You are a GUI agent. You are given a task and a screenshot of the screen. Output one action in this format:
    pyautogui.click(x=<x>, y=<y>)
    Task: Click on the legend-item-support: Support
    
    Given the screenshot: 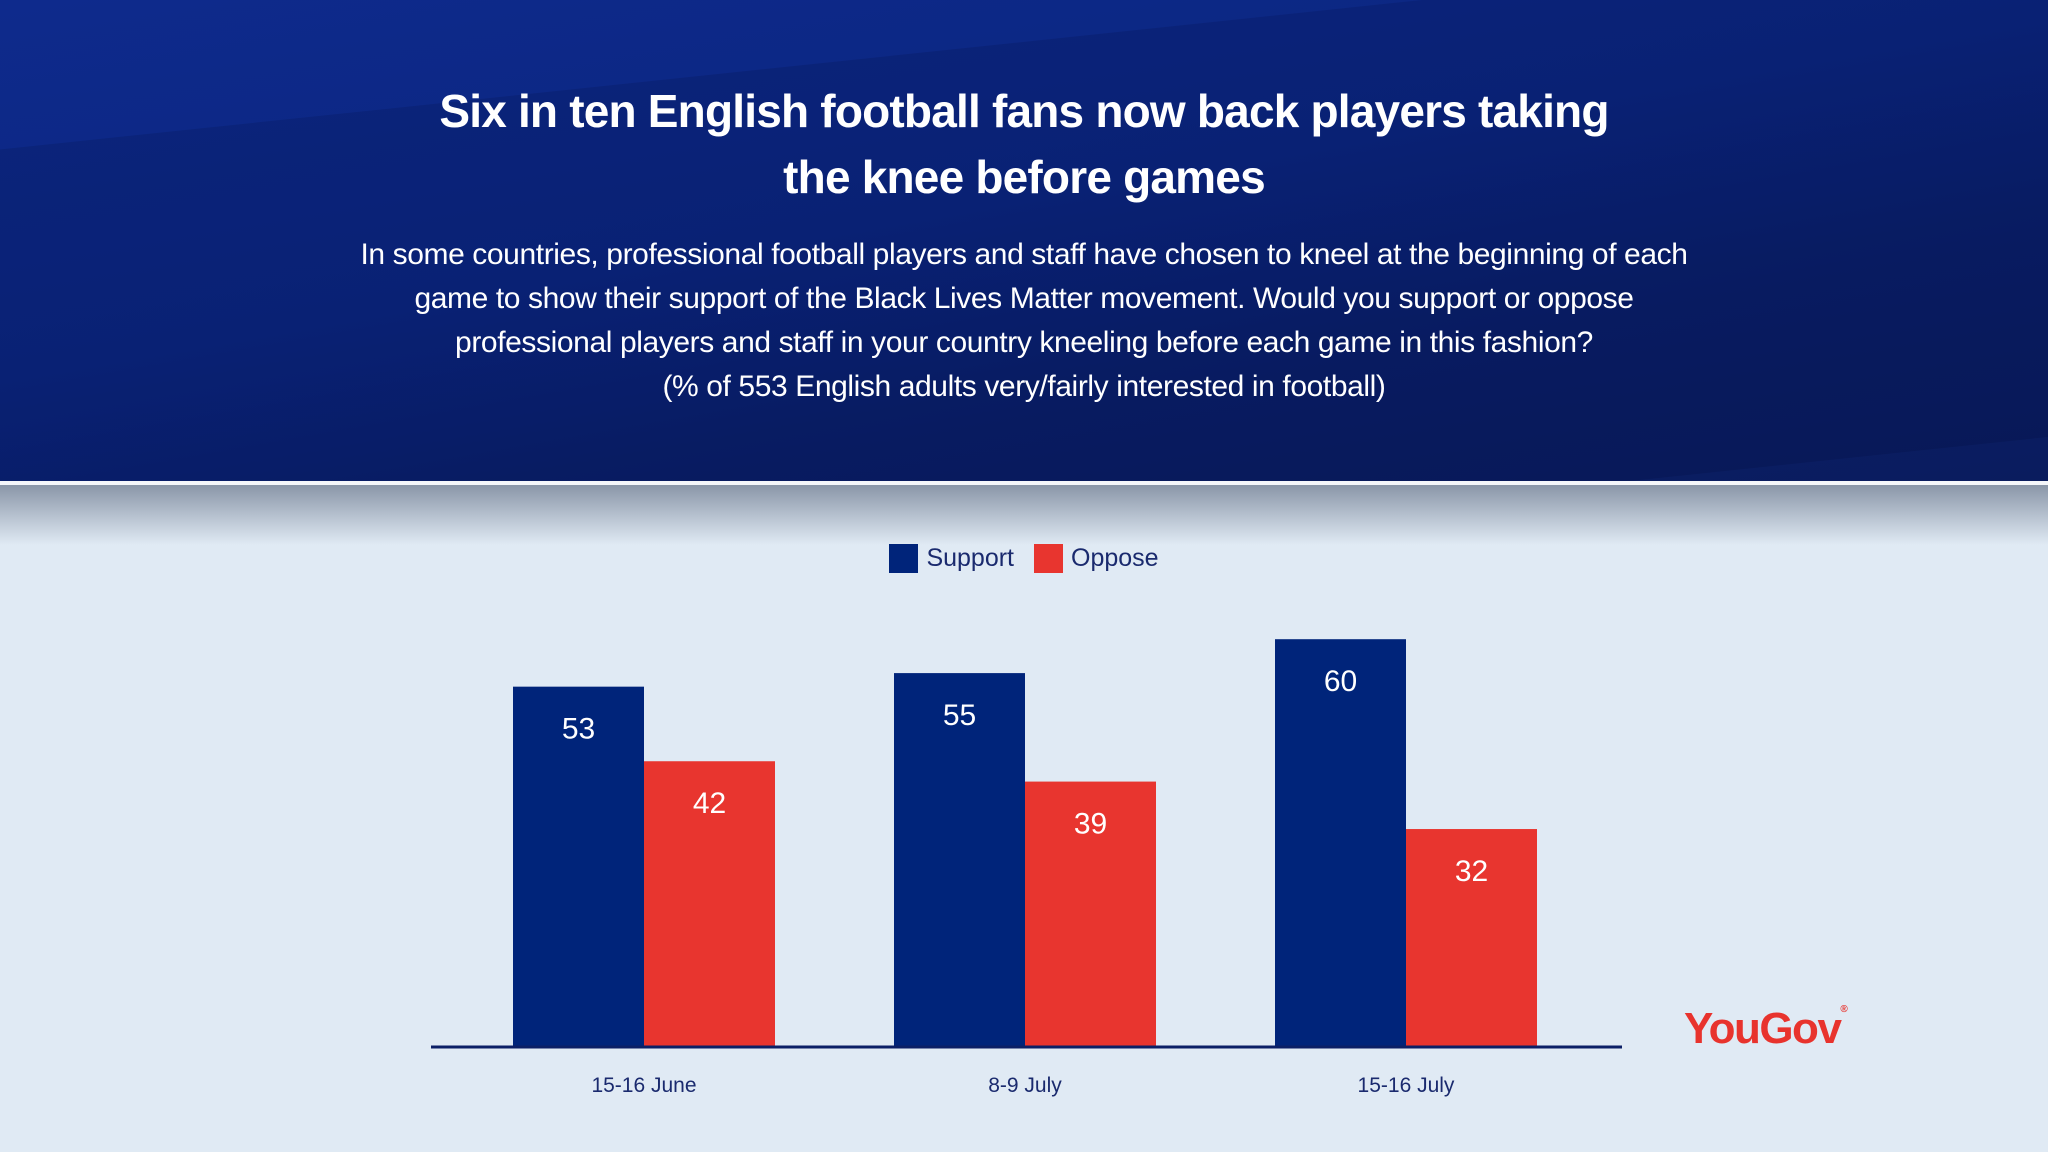 What is the action you would take?
    pyautogui.click(x=951, y=558)
    